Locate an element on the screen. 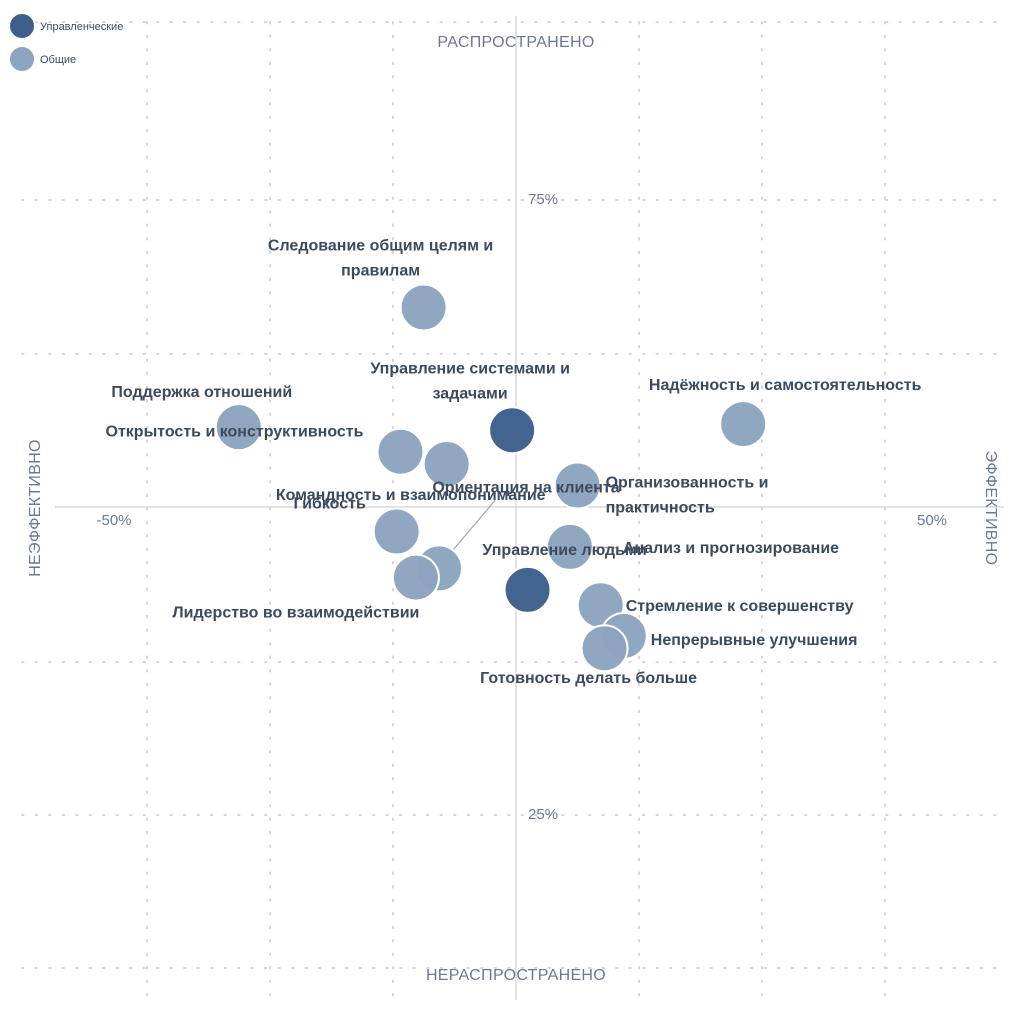  data-point-поддержка-отношений is located at coordinates (238, 427).